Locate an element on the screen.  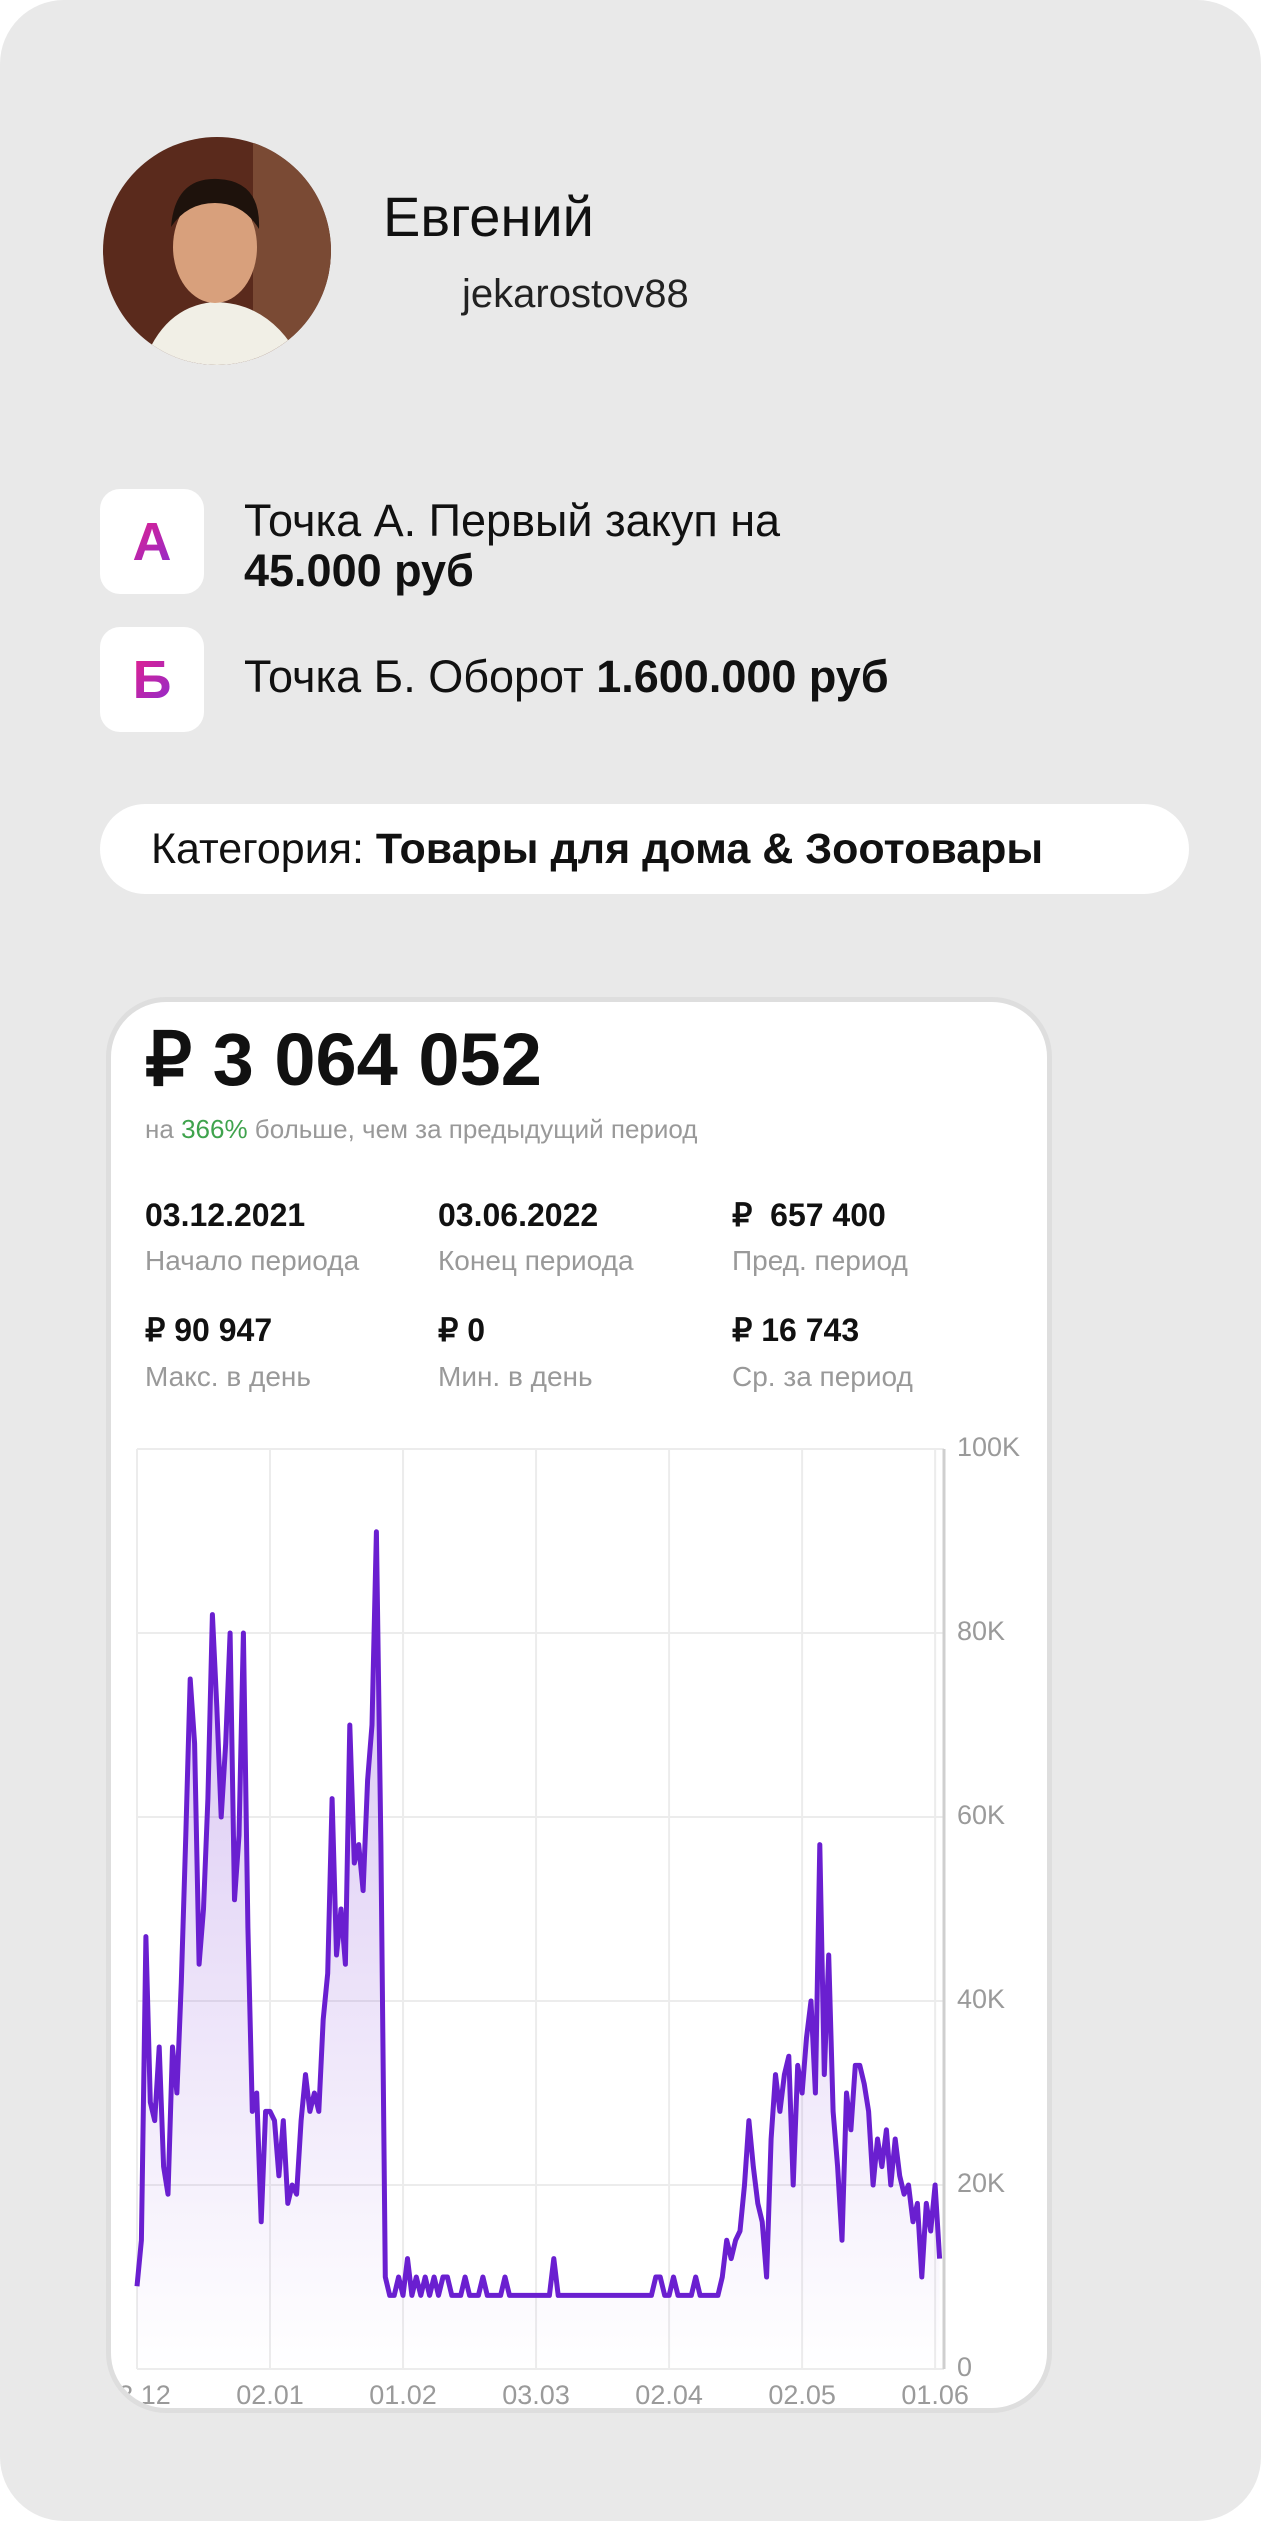
y-tick-label: 100K is located at coordinates (988, 1447).